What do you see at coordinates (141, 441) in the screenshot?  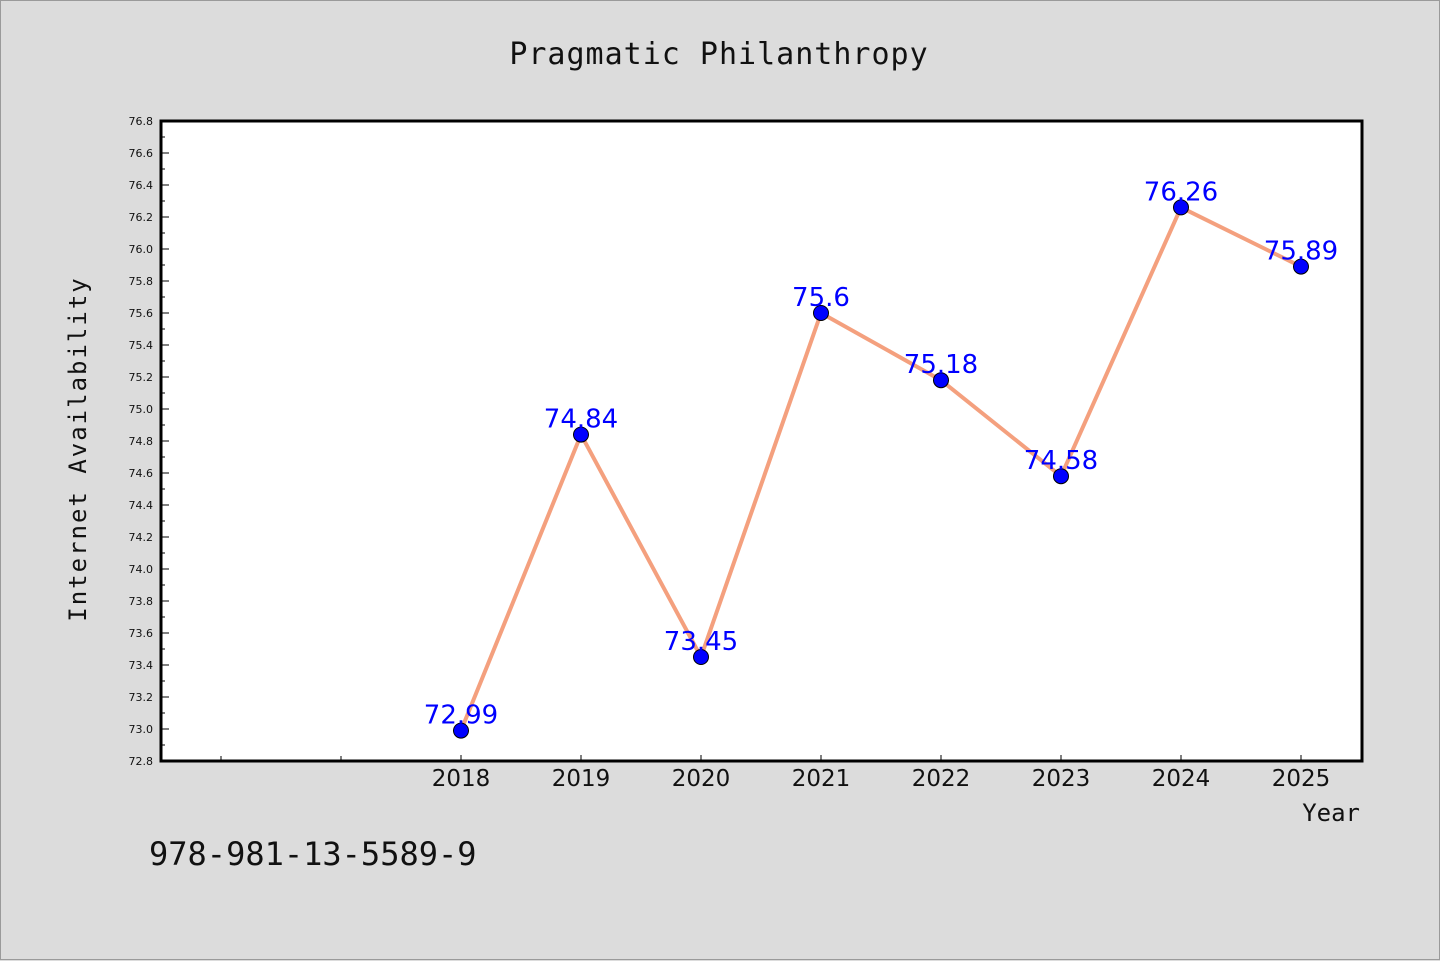 I see `y-tick-label: 74.8` at bounding box center [141, 441].